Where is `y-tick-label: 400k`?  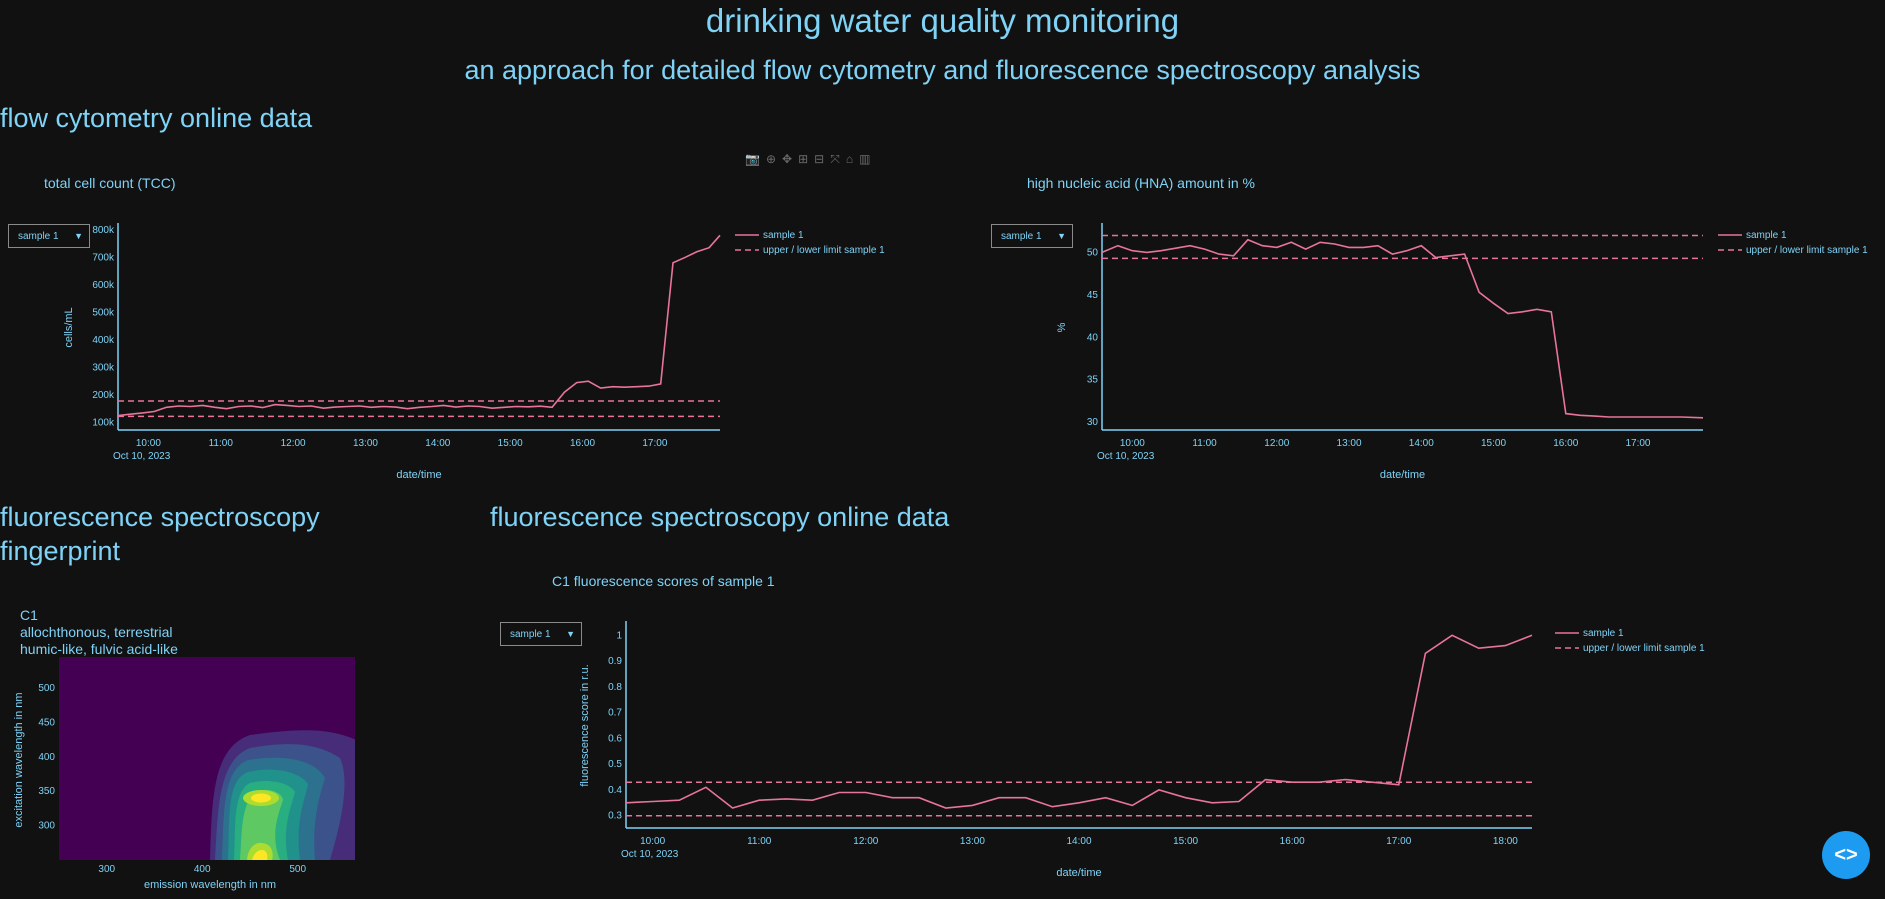 y-tick-label: 400k is located at coordinates (103, 340).